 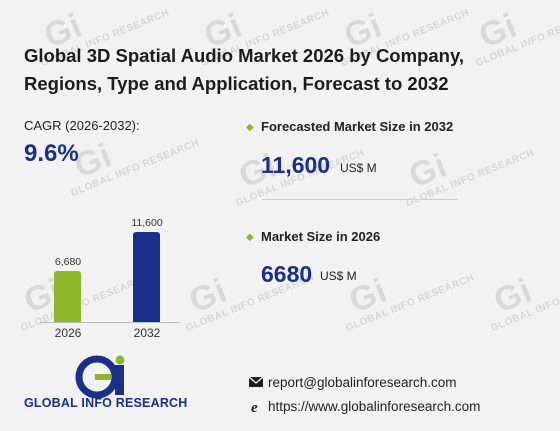 What do you see at coordinates (287, 274) in the screenshot?
I see `market-size-value: 6680` at bounding box center [287, 274].